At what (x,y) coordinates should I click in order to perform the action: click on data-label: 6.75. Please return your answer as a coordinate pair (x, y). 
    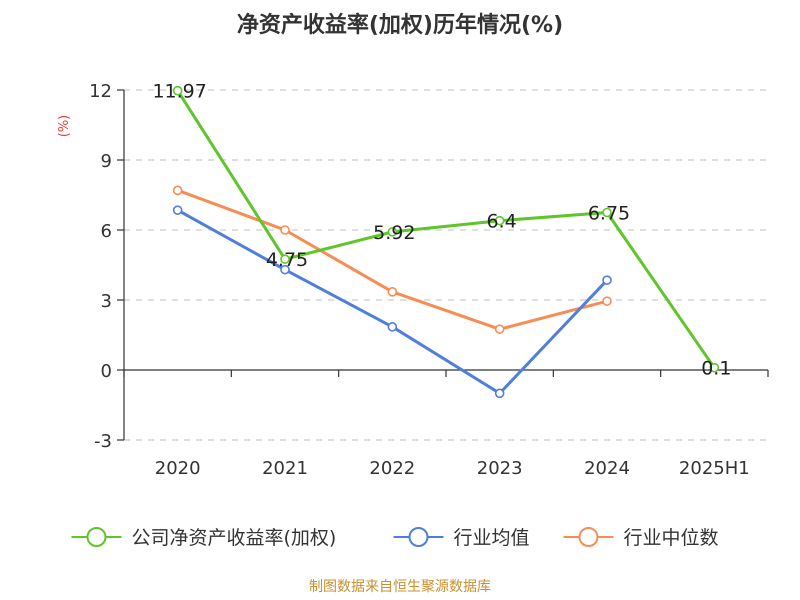
    Looking at the image, I should click on (609, 214).